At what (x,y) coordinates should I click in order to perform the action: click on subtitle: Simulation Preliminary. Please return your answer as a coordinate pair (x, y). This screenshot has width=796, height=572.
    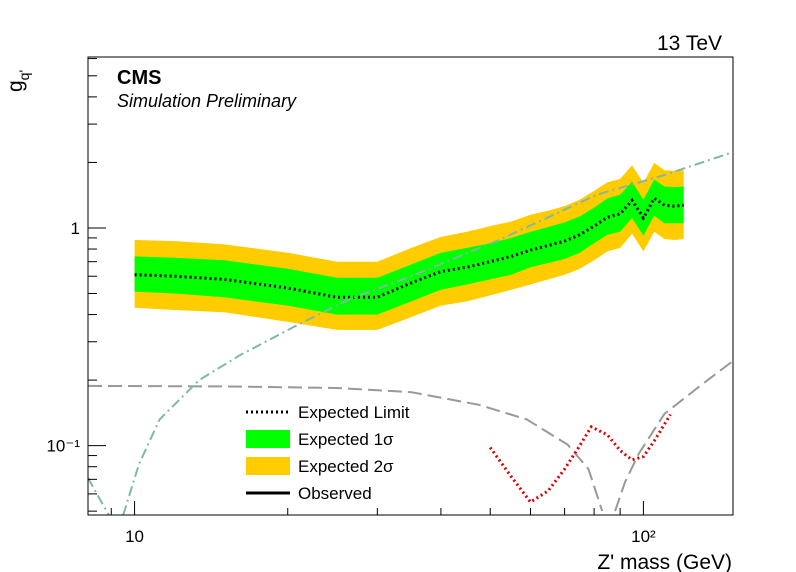
    Looking at the image, I should click on (207, 101).